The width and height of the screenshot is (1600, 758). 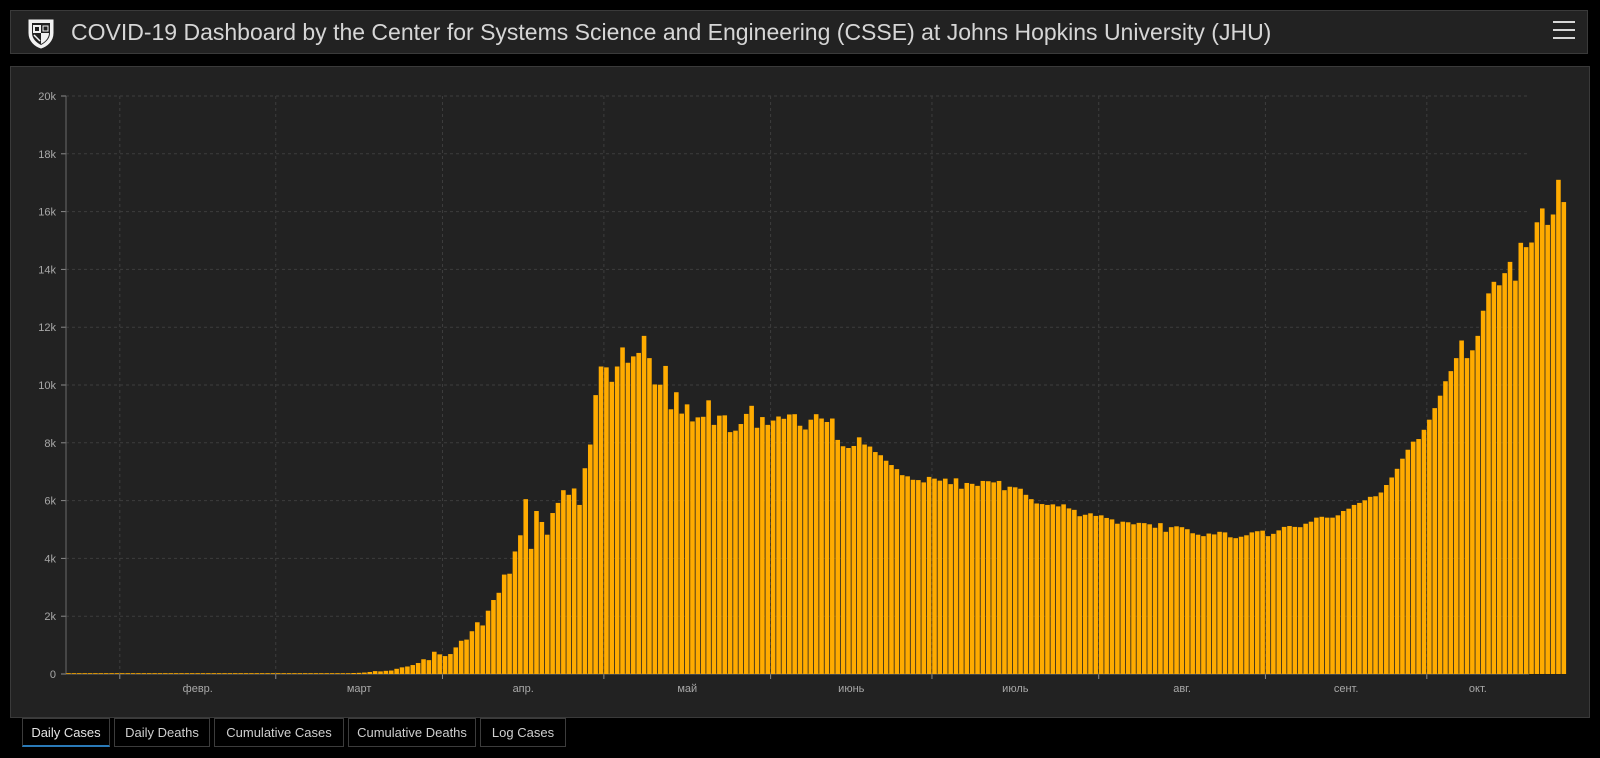 What do you see at coordinates (1564, 31) in the screenshot?
I see `hamburger-menu-icon` at bounding box center [1564, 31].